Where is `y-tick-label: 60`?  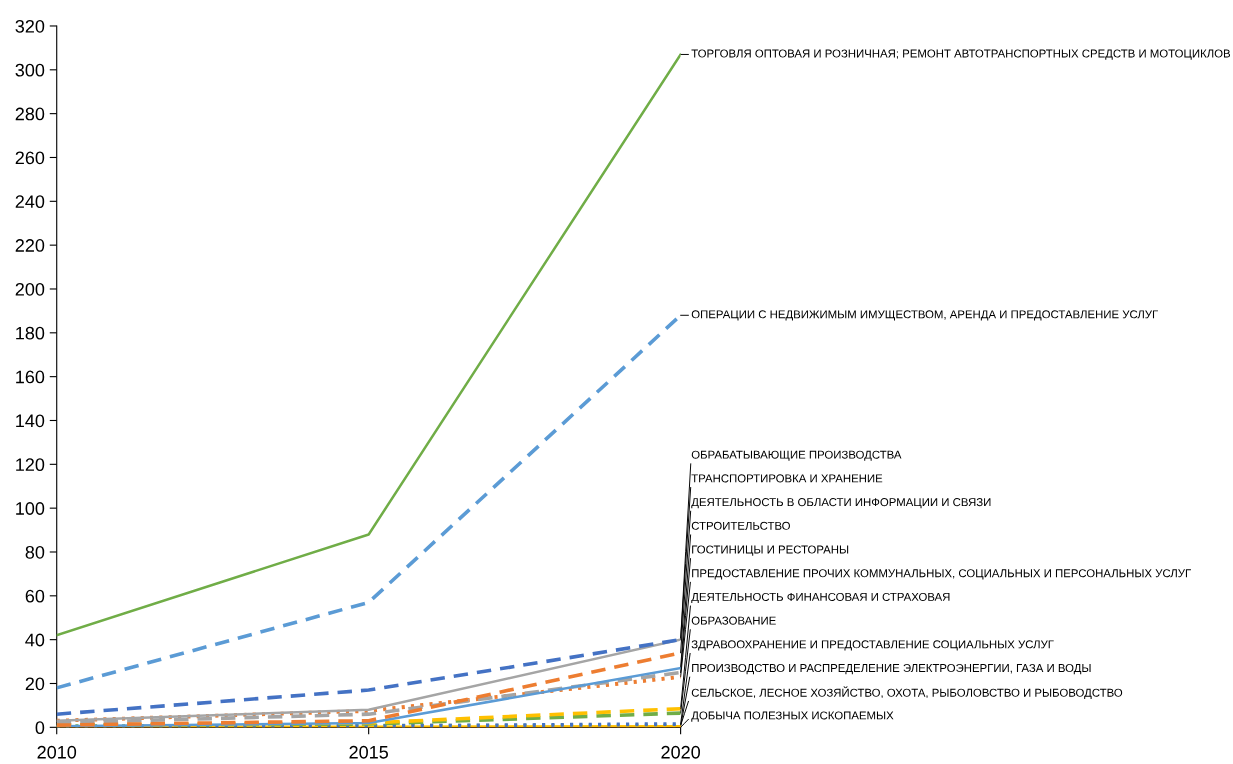
y-tick-label: 60 is located at coordinates (35, 596).